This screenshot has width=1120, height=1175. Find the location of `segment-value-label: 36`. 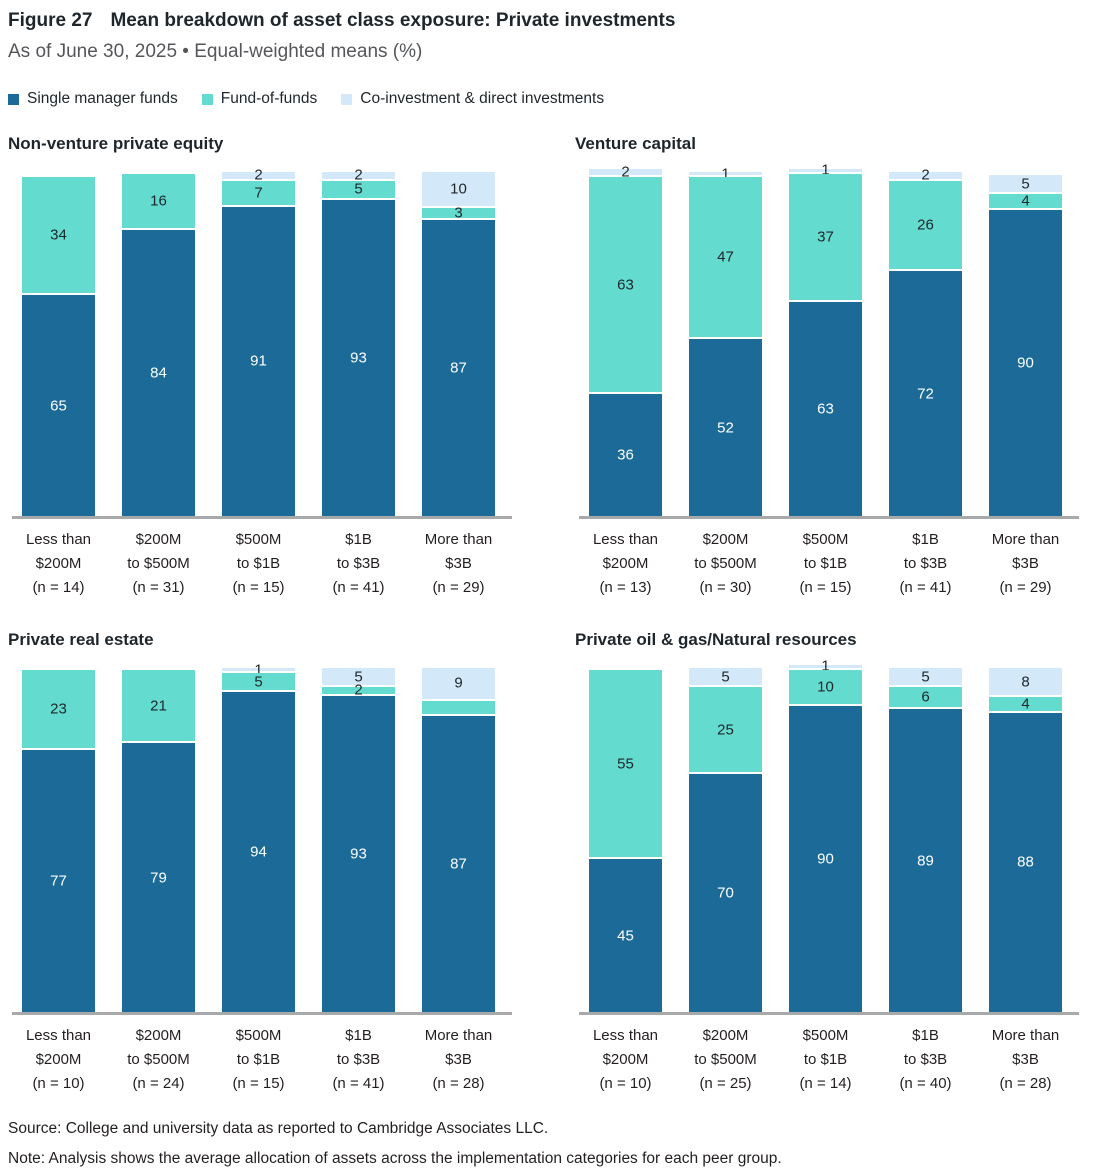

segment-value-label: 36 is located at coordinates (625, 455).